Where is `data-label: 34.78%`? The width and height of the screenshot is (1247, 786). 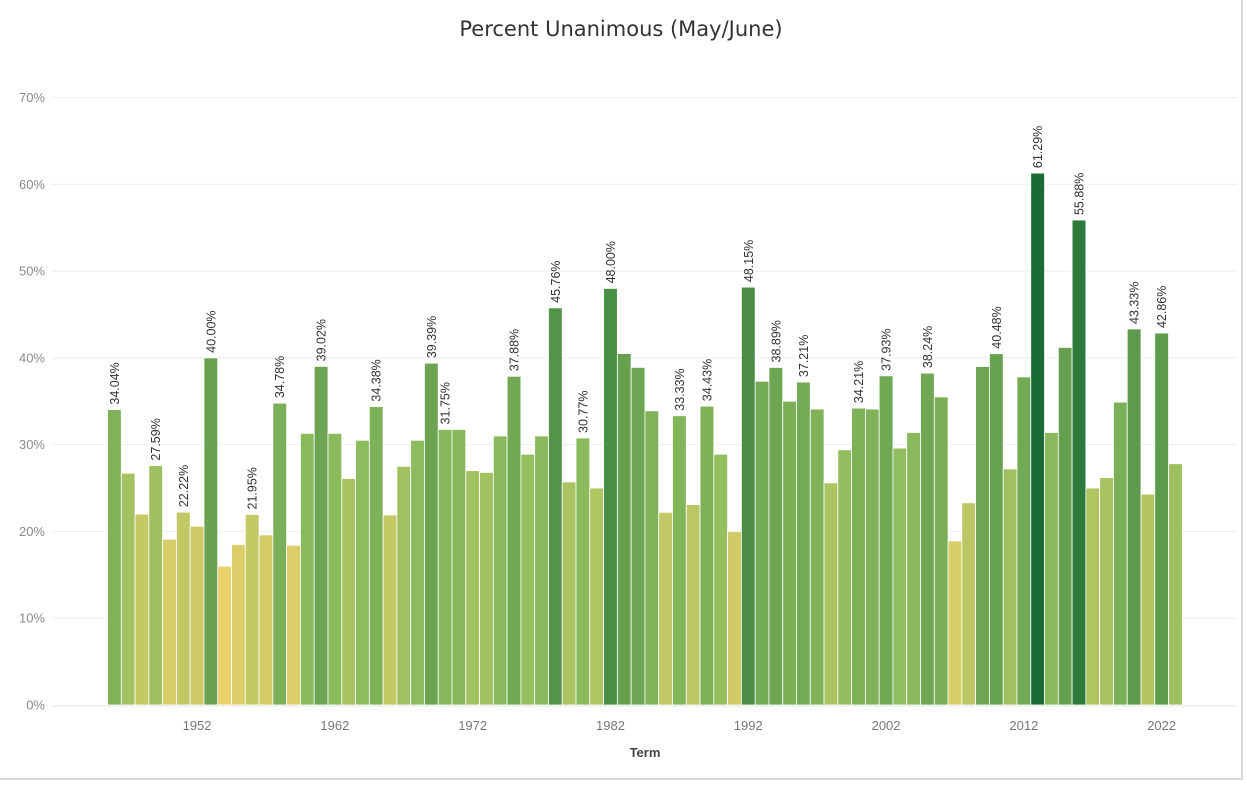
data-label: 34.78% is located at coordinates (280, 377).